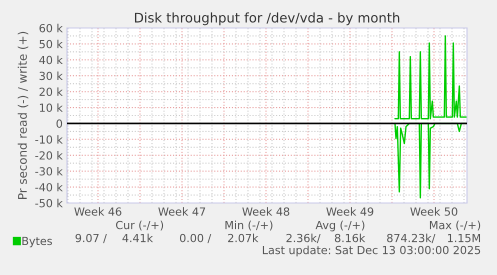  Describe the element at coordinates (23, 115) in the screenshot. I see `y-axis-title: Pr second read (-) / write (+)` at that location.